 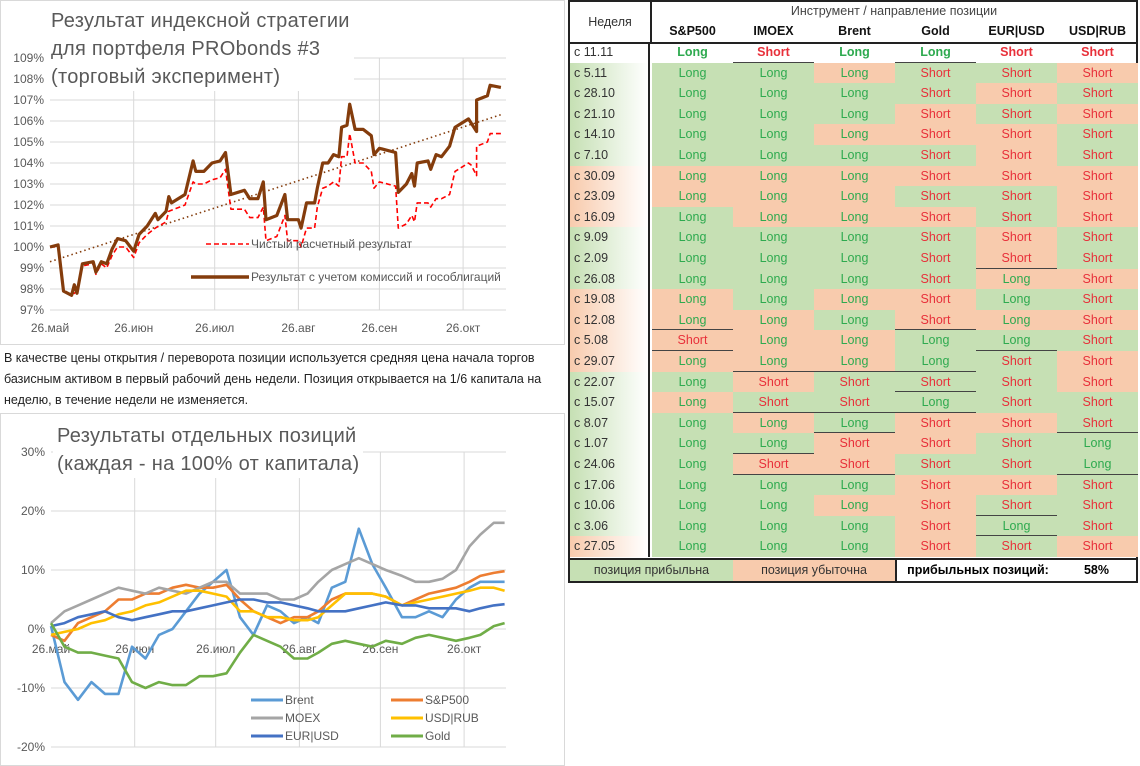 I want to click on y-tick-label: -20%, so click(x=31, y=747).